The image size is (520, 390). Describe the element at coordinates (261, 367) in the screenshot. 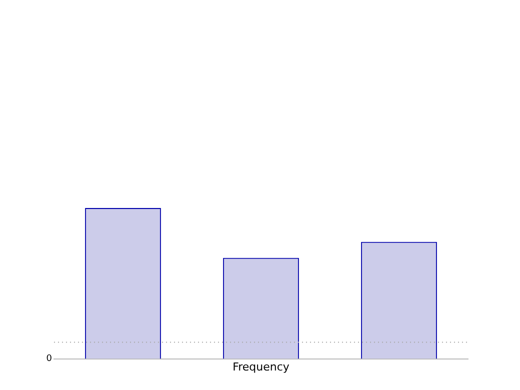

I see `x-axis-title: Frequency` at that location.